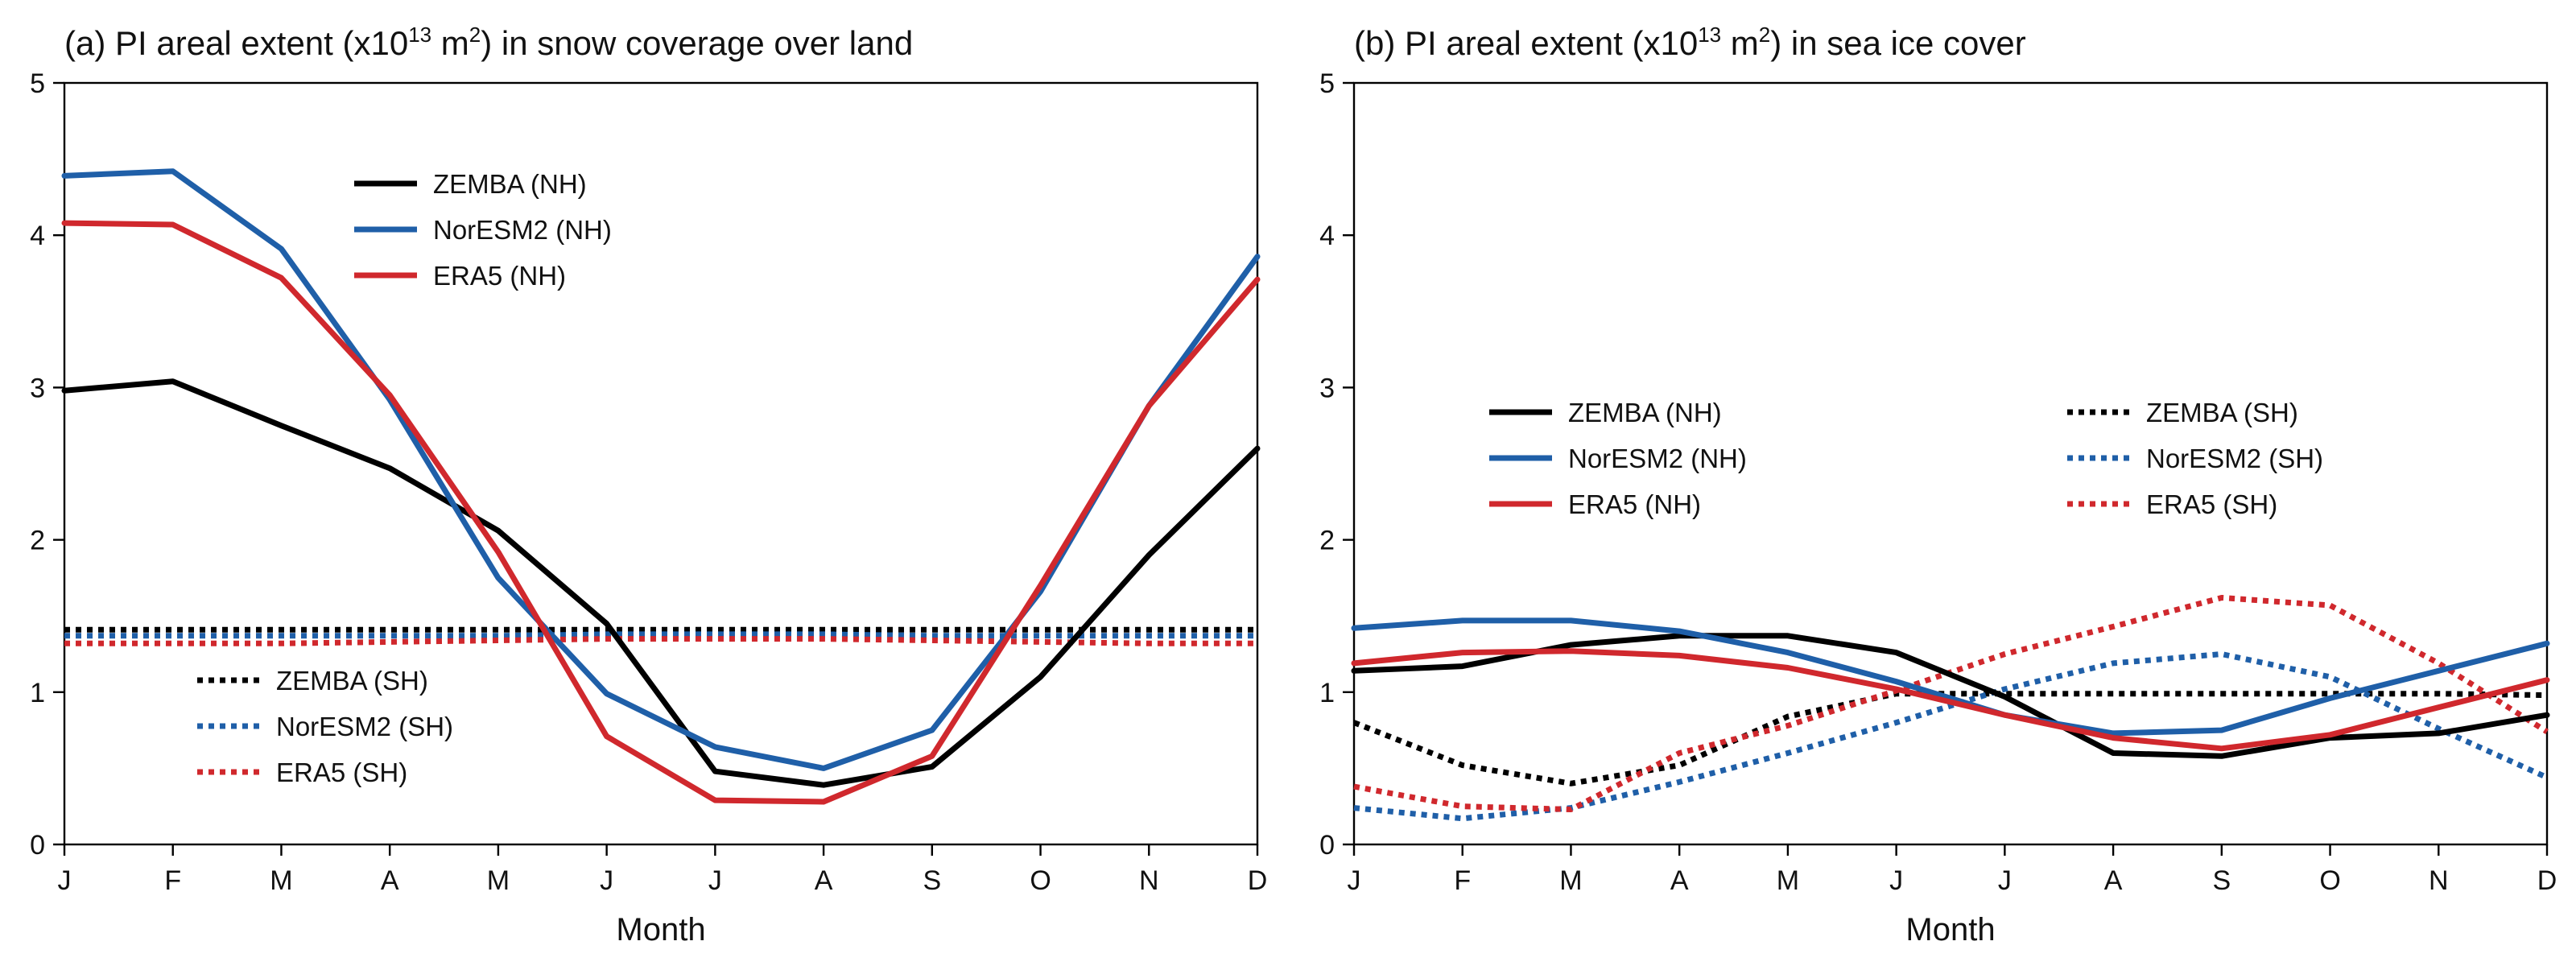  Describe the element at coordinates (37, 541) in the screenshot. I see `panel-a-ytick-label: 2` at that location.